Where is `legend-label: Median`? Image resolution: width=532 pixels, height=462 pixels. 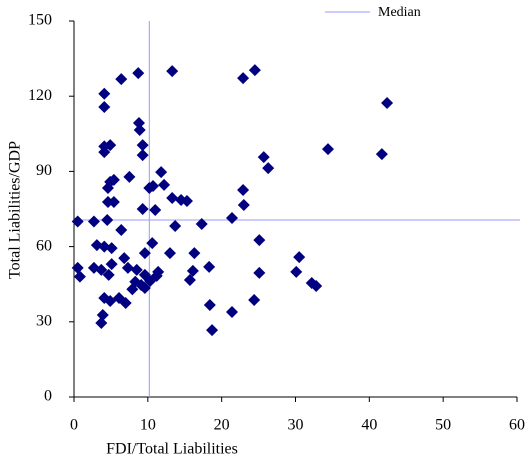 legend-label: Median is located at coordinates (399, 12).